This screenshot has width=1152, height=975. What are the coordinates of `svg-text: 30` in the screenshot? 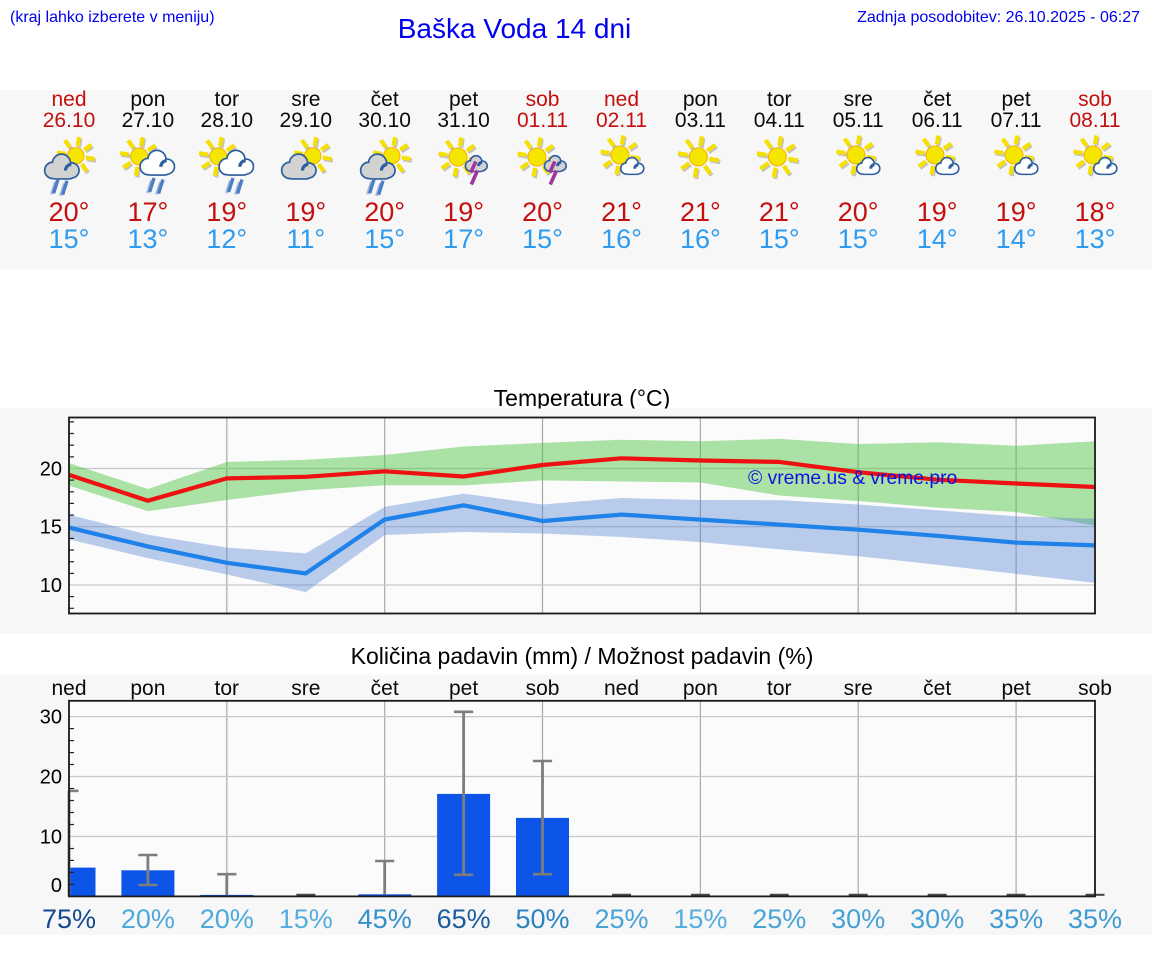 It's located at (51, 718).